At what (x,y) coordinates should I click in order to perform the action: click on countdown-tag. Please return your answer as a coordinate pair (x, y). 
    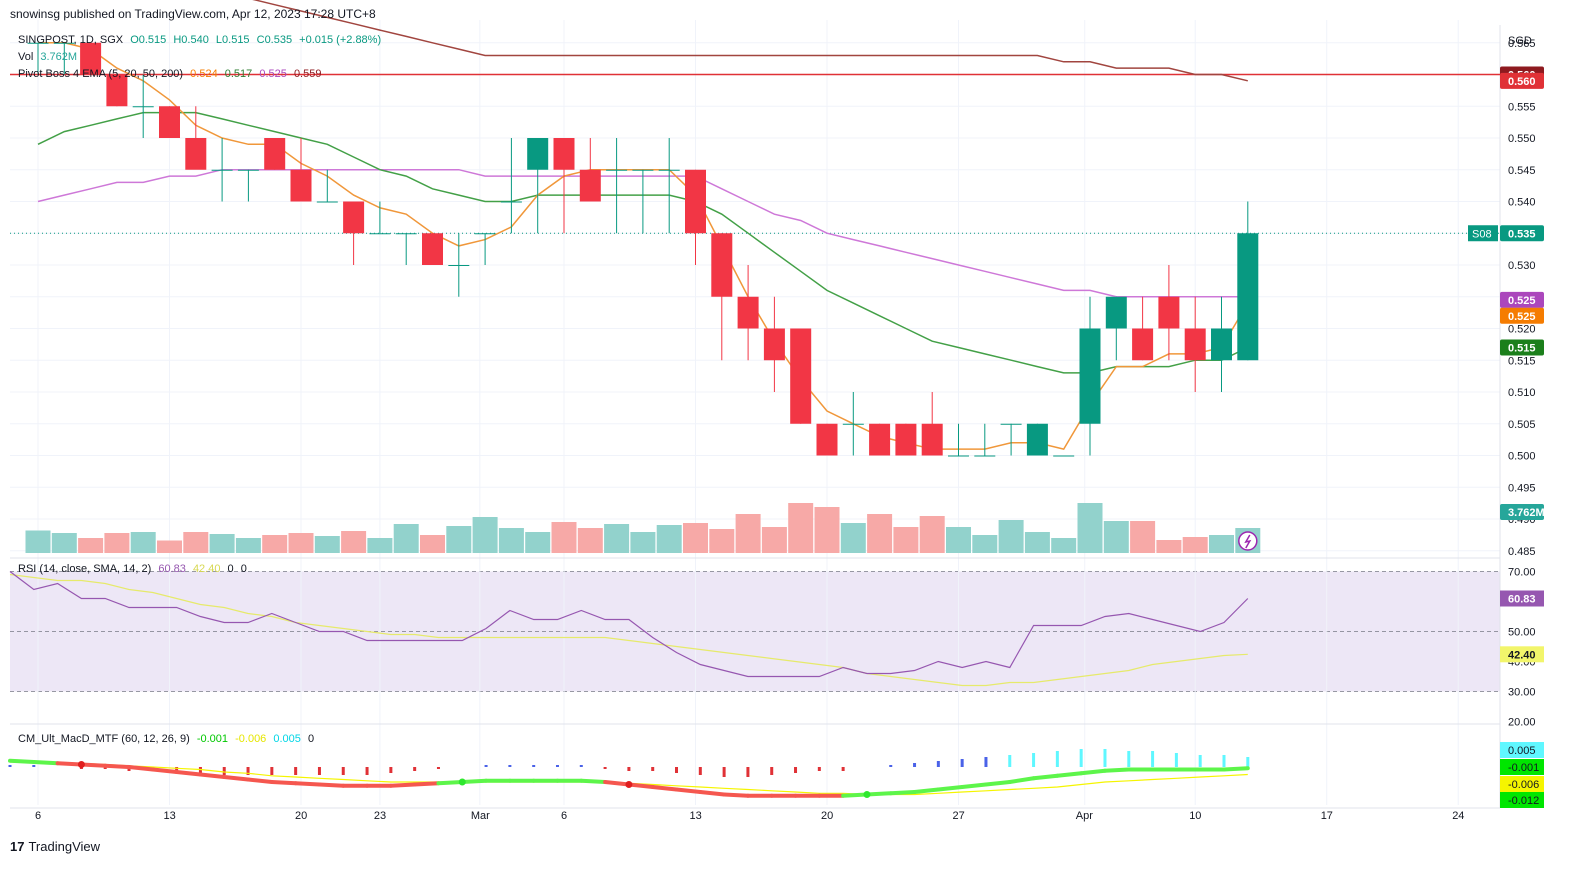
    Looking at the image, I should click on (1483, 233).